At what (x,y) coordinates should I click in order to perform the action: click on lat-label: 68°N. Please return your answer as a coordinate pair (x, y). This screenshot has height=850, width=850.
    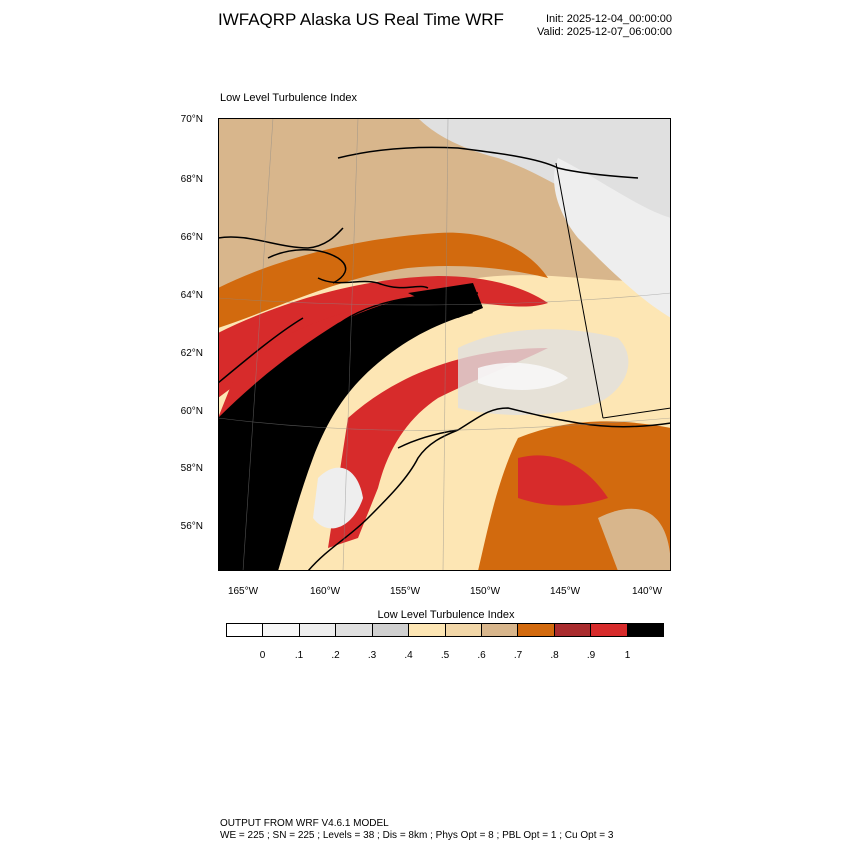
    Looking at the image, I should click on (191, 179).